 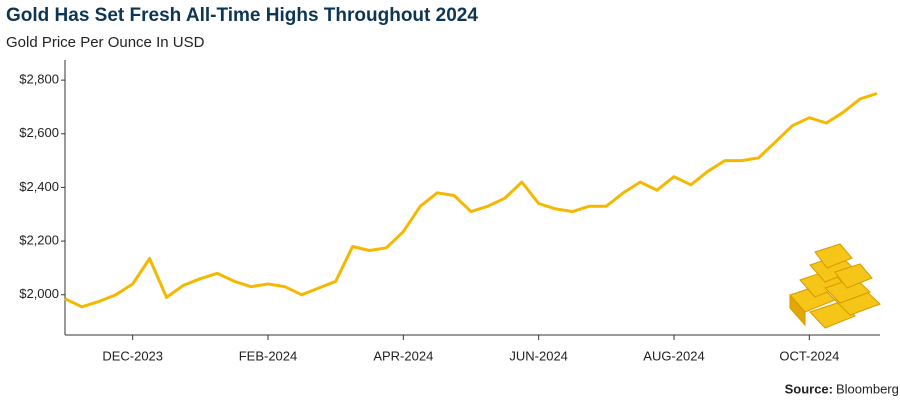 What do you see at coordinates (268, 355) in the screenshot?
I see `x-tick-label: FEB-2024` at bounding box center [268, 355].